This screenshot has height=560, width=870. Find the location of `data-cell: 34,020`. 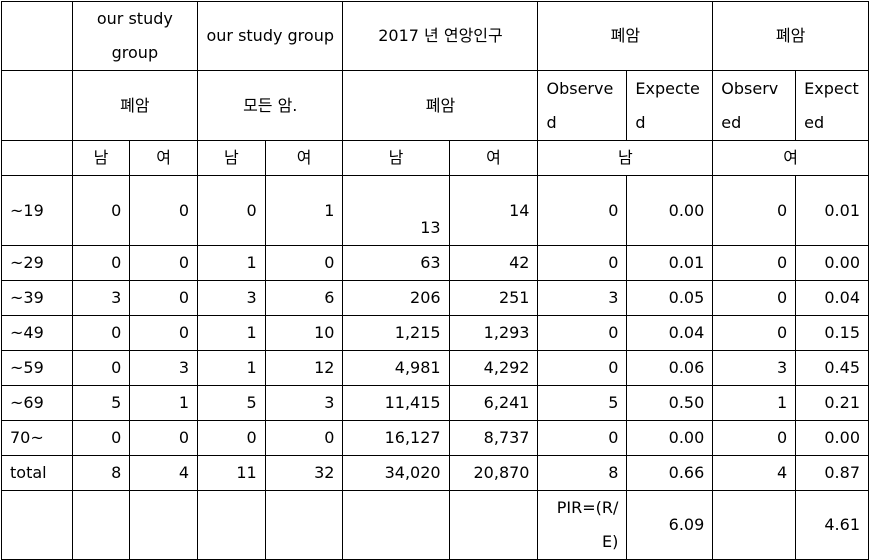

data-cell: 34,020 is located at coordinates (396, 473).